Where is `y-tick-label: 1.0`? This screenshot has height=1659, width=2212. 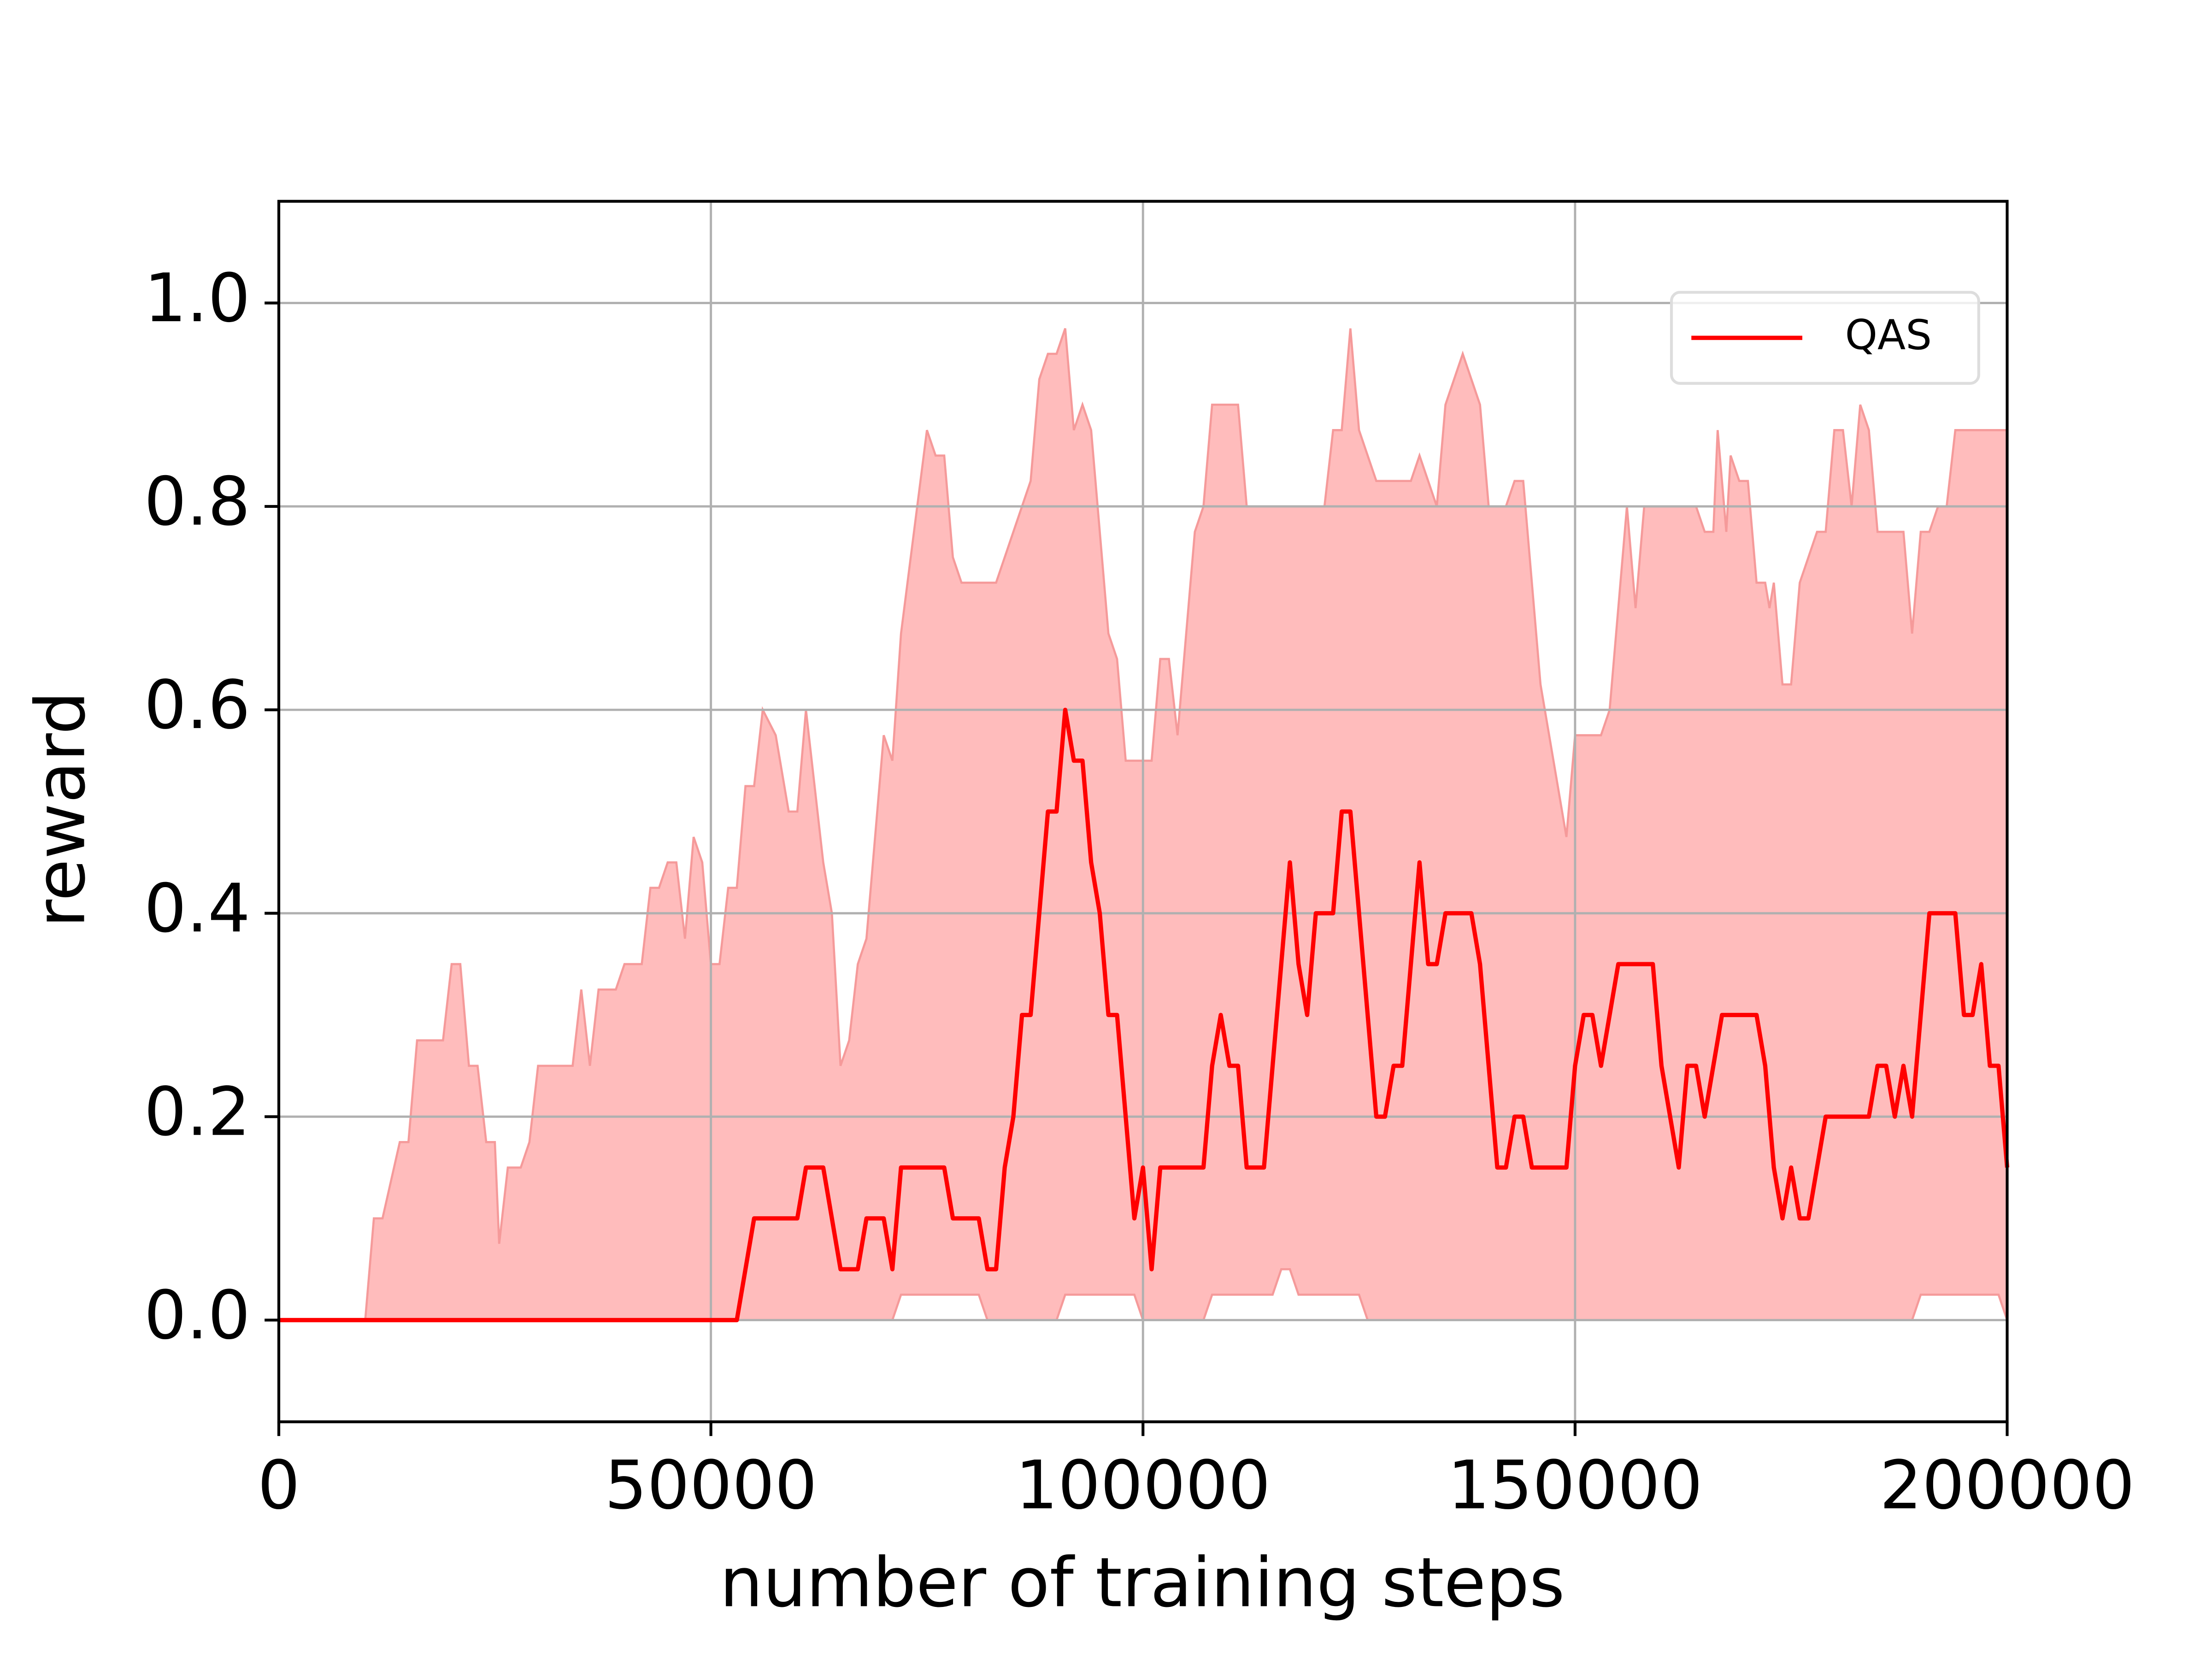 y-tick-label: 1.0 is located at coordinates (197, 298).